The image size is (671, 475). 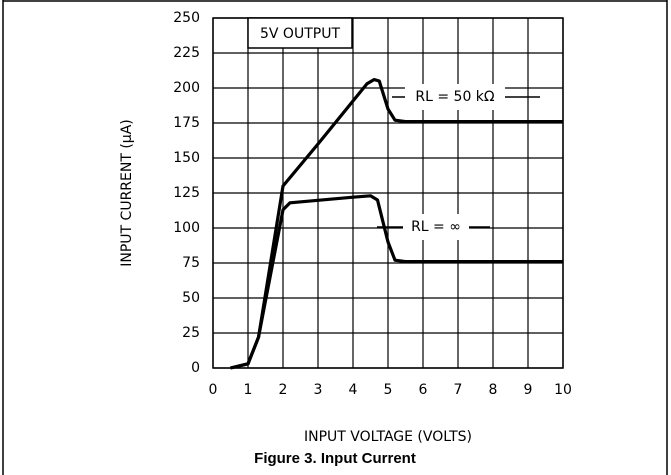 I want to click on x-tick-label: 2, so click(x=283, y=390).